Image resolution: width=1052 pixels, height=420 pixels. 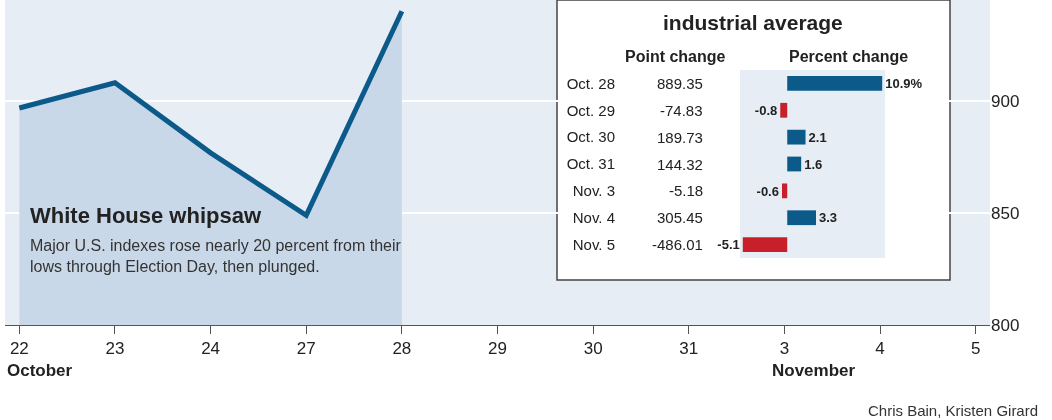 I want to click on data-label: 1.6, so click(x=813, y=164).